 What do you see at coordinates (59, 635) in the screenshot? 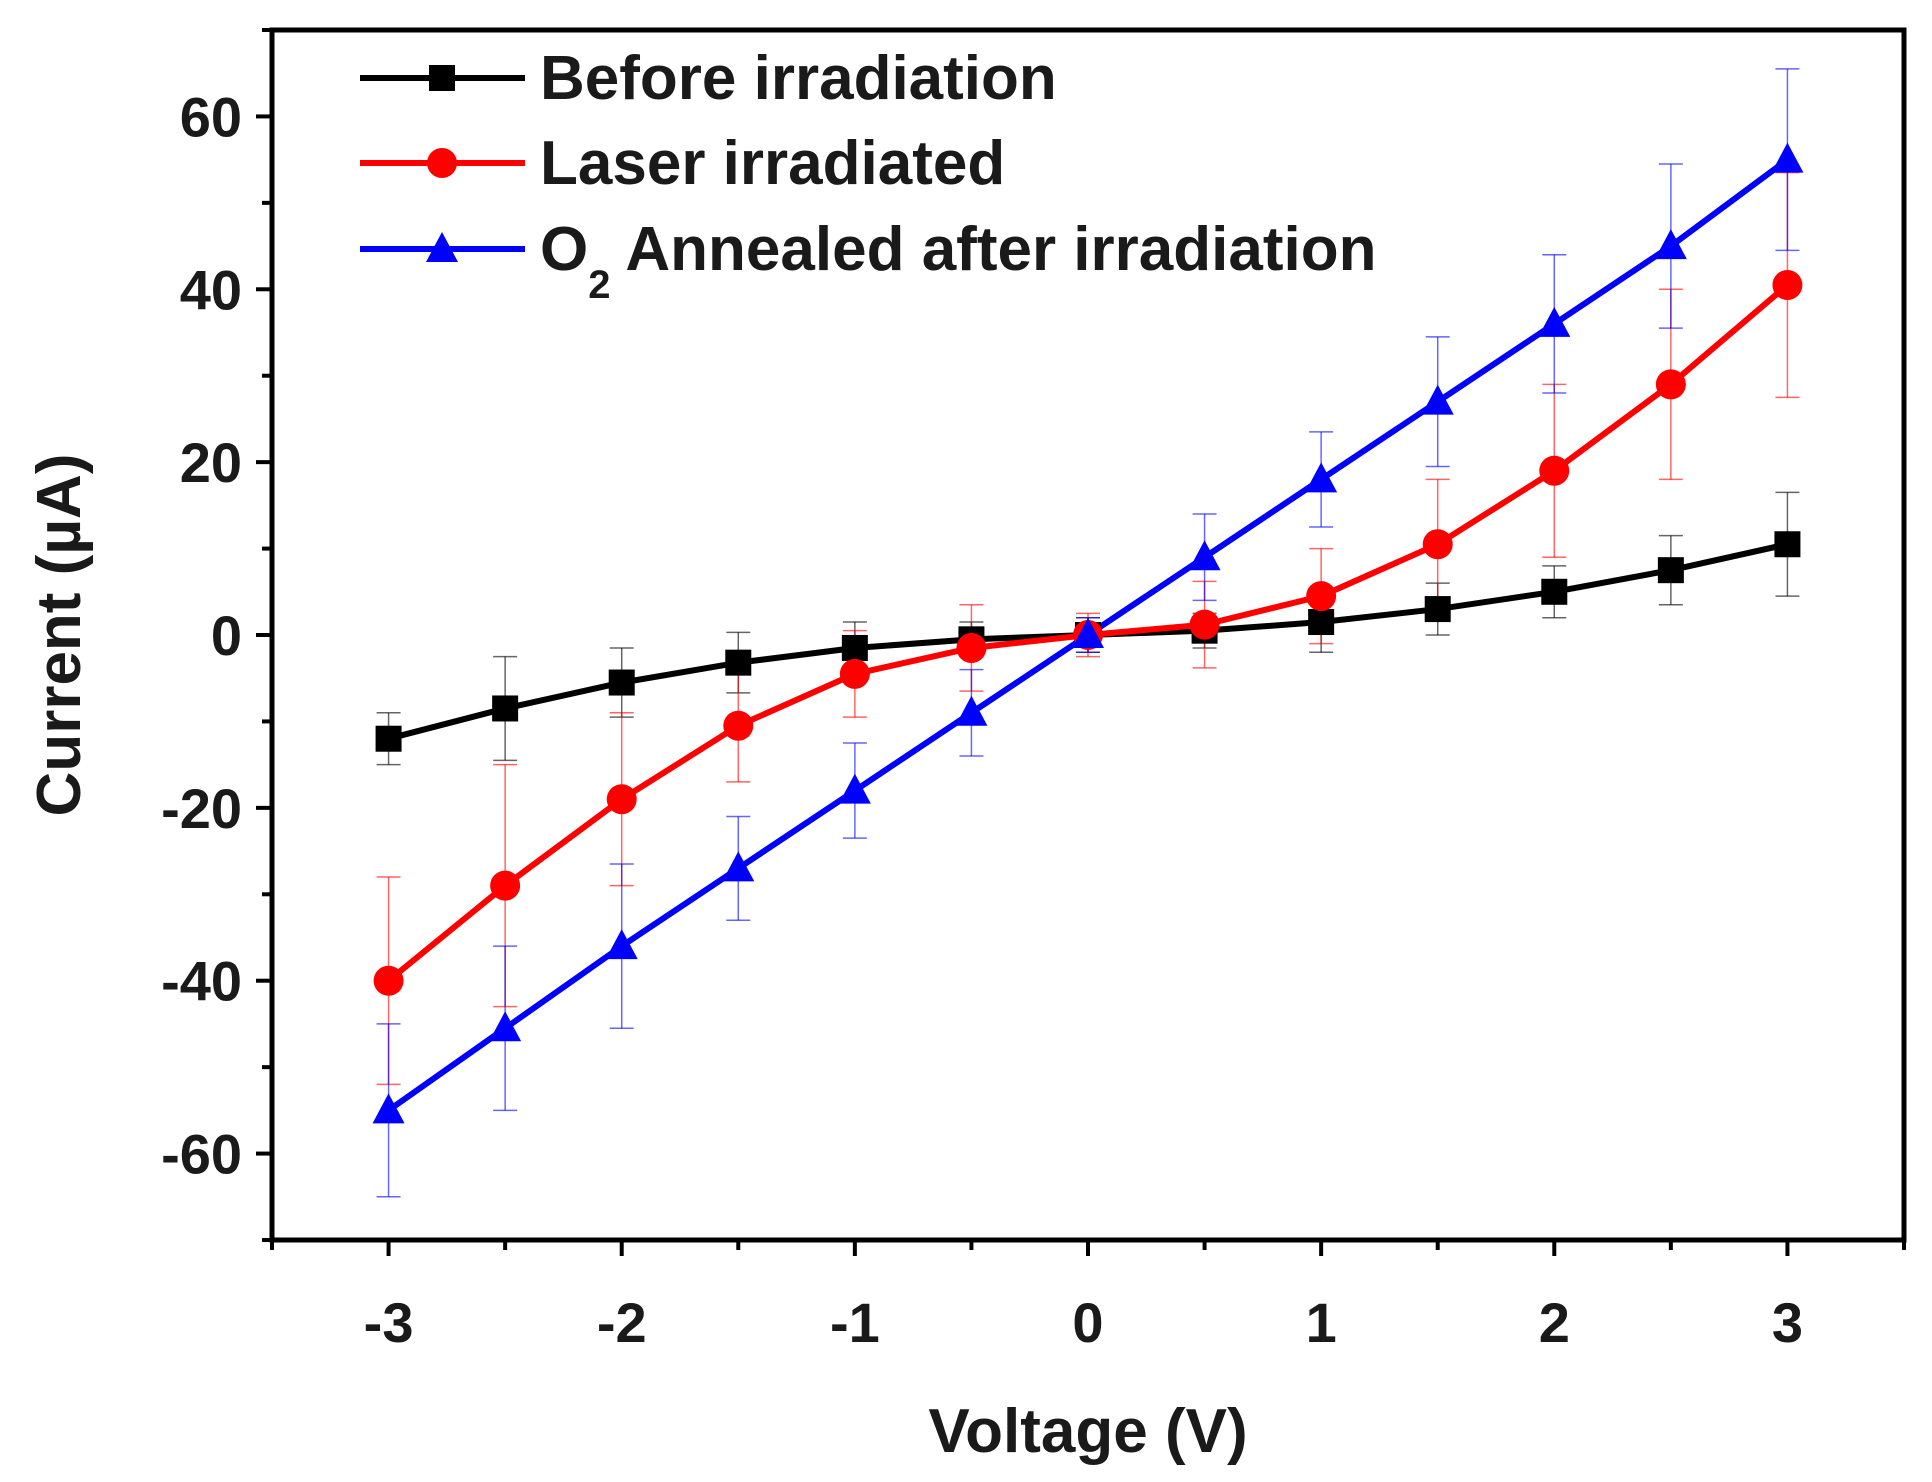
I see `y-axis-title: Current (µA)` at bounding box center [59, 635].